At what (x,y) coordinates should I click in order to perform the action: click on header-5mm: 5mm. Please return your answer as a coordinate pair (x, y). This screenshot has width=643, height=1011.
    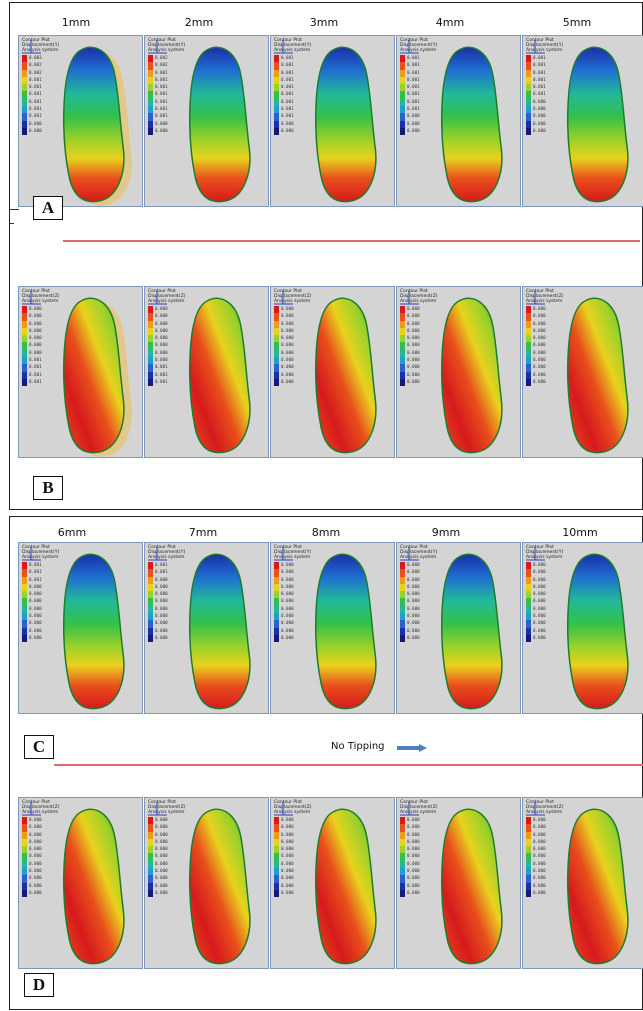
    Looking at the image, I should click on (577, 22).